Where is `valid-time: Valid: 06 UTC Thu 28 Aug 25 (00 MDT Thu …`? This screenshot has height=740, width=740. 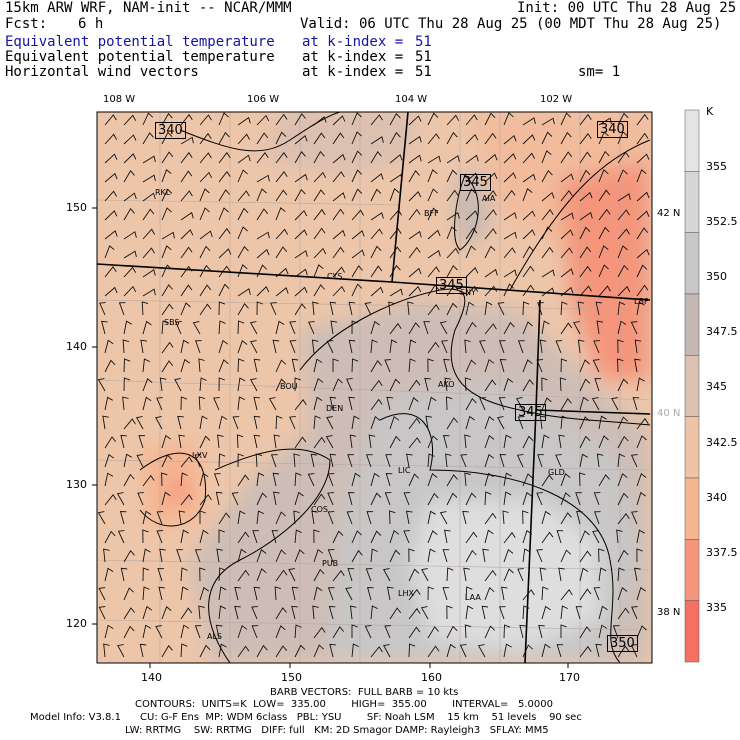 valid-time: Valid: 06 UTC Thu 28 Aug 25 (00 MDT Thu … is located at coordinates (511, 24).